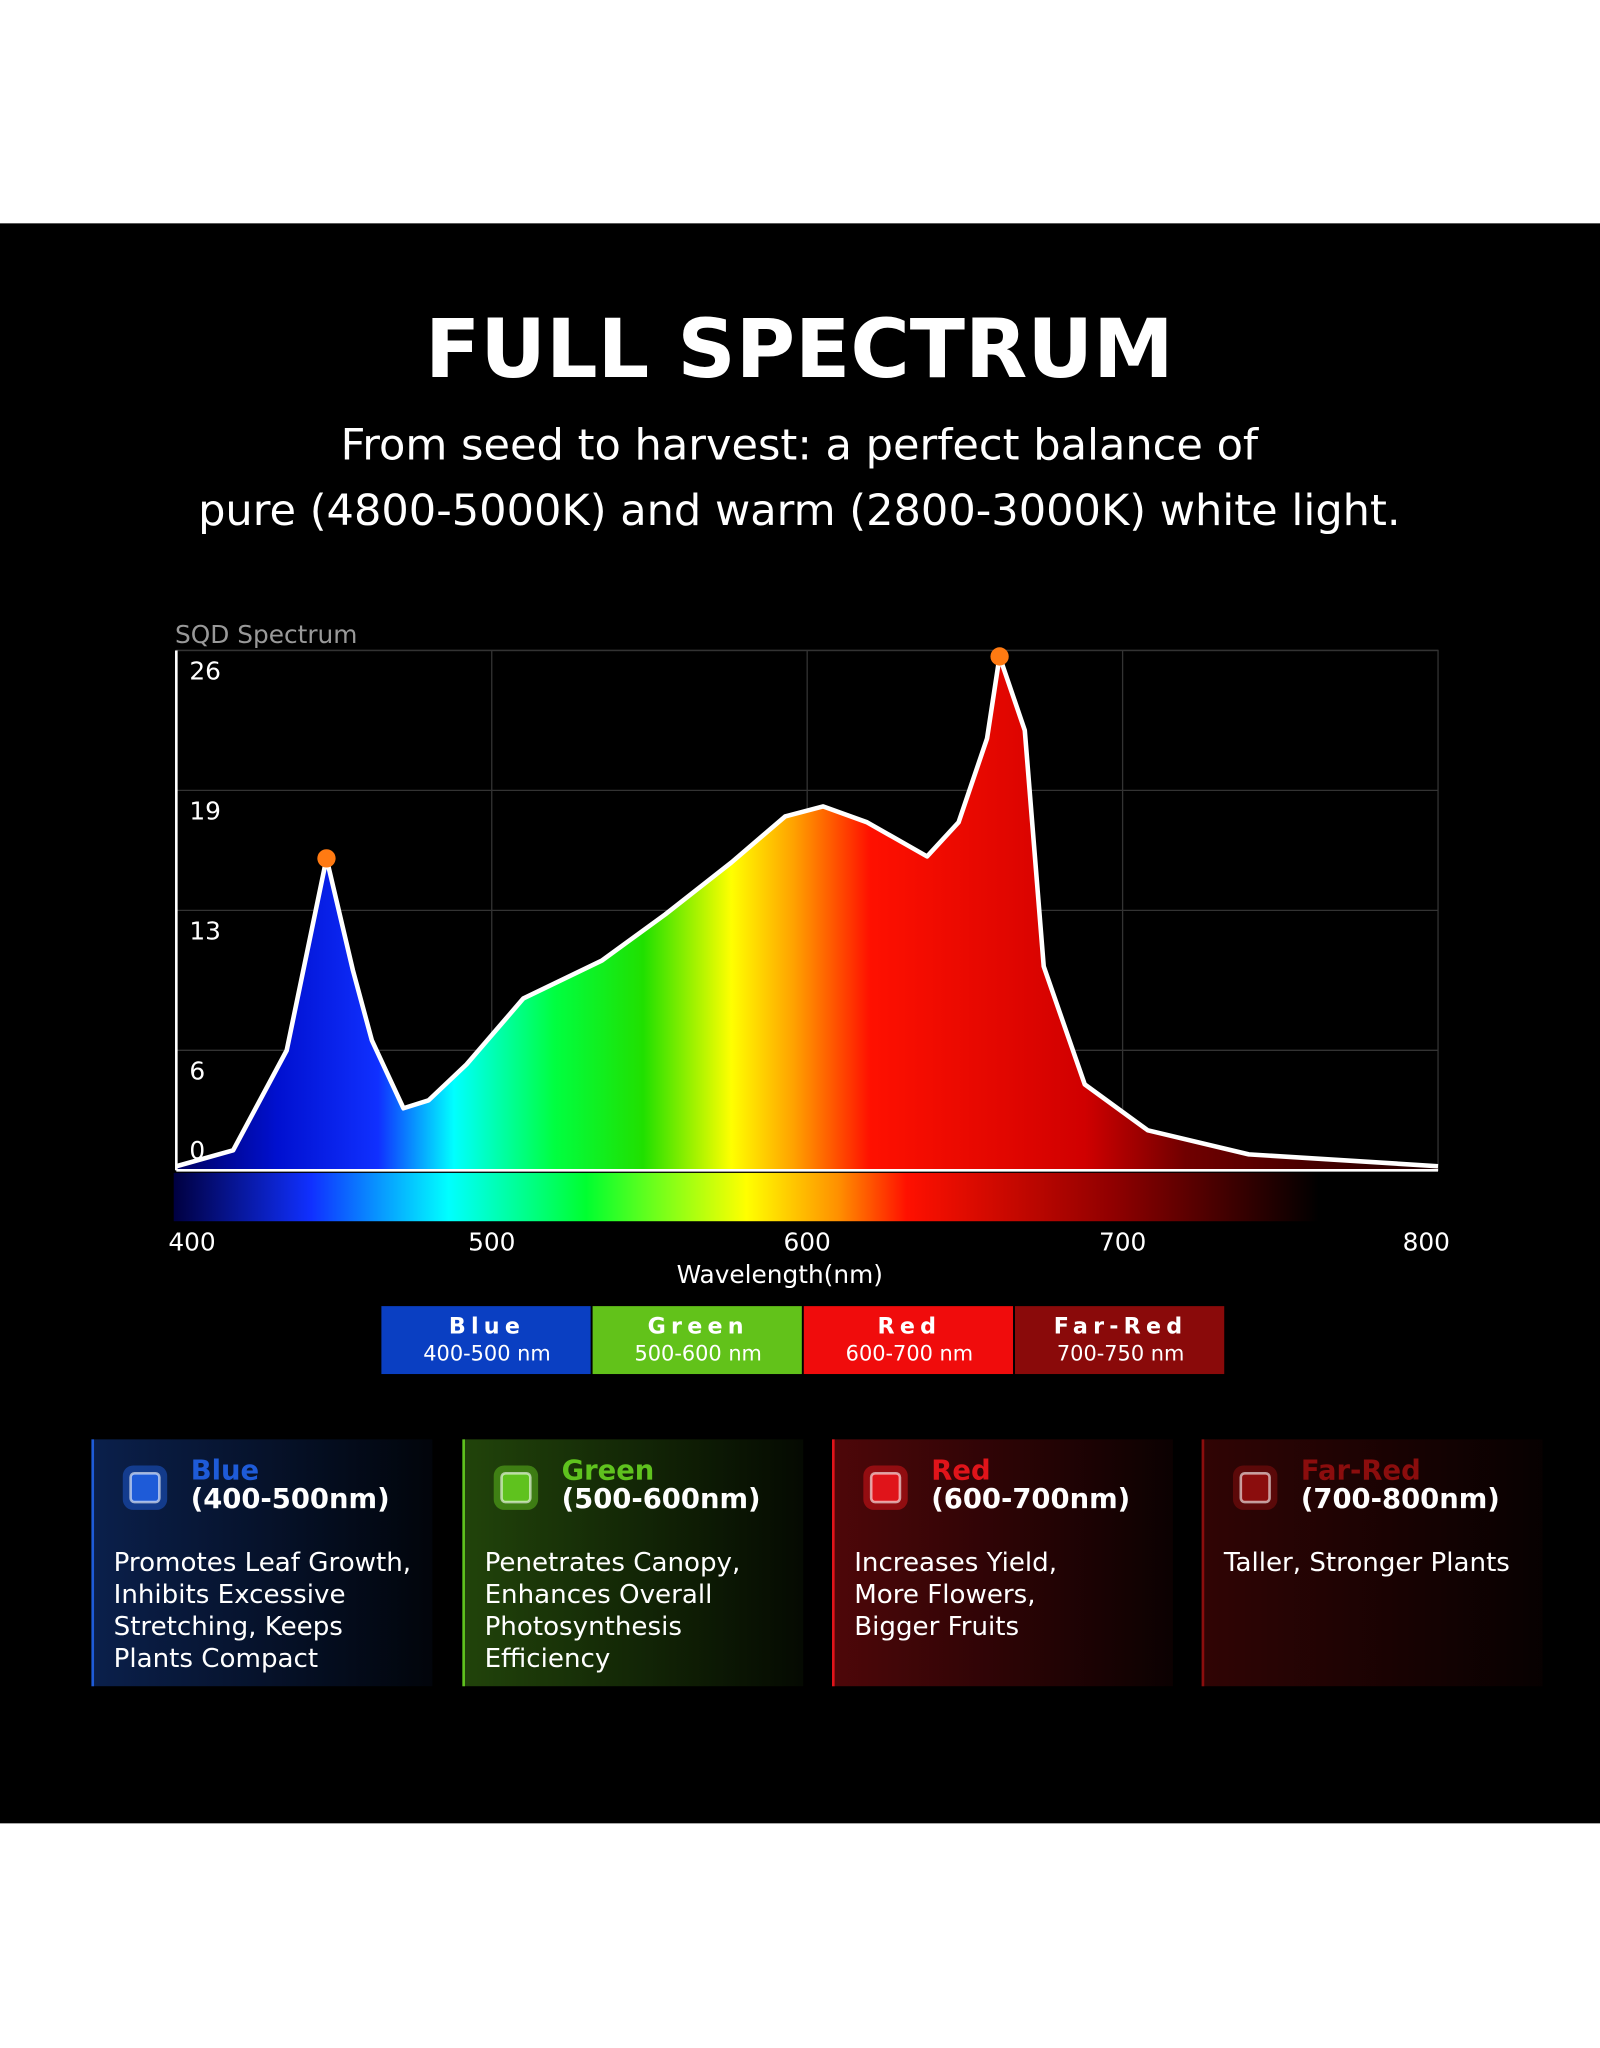  I want to click on spectrum-bar, so click(746, 1197).